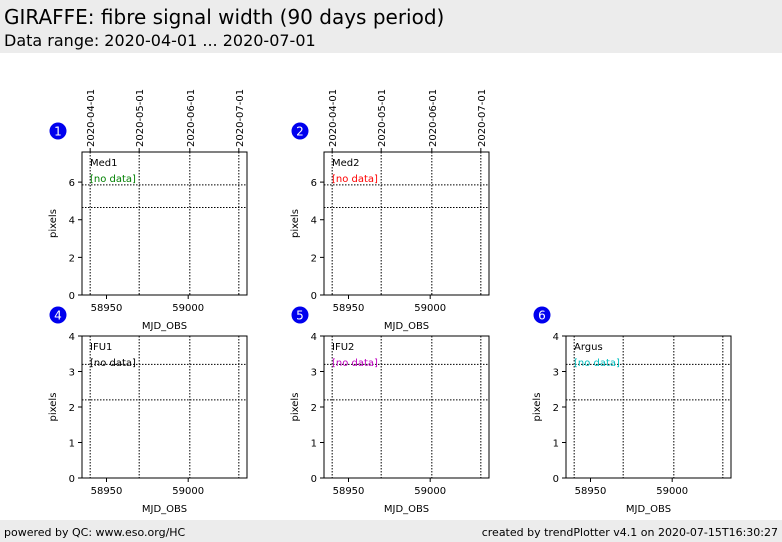 The image size is (782, 542). I want to click on page-subtitle: Data range: 2020-04-01 ... 2020-07-01, so click(160, 40).